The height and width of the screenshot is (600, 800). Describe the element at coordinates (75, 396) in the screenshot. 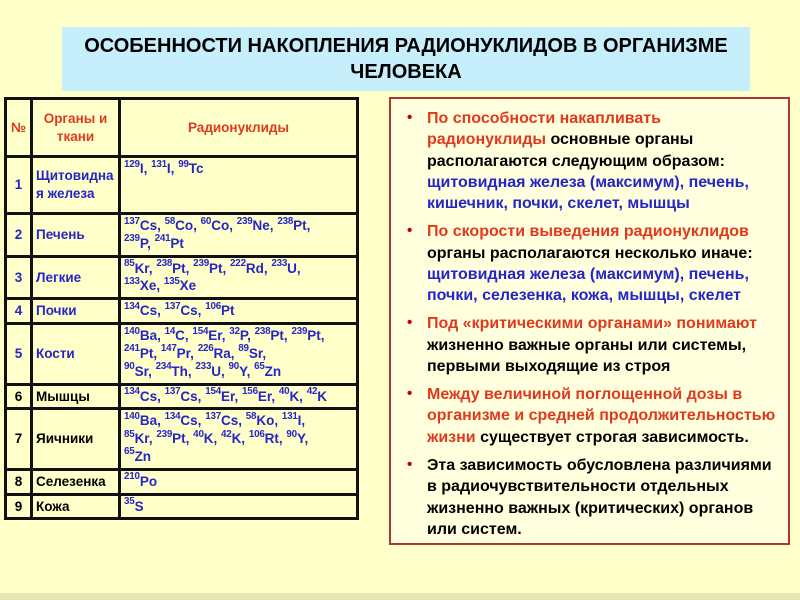

I see `organ-cell: Мышцы` at that location.